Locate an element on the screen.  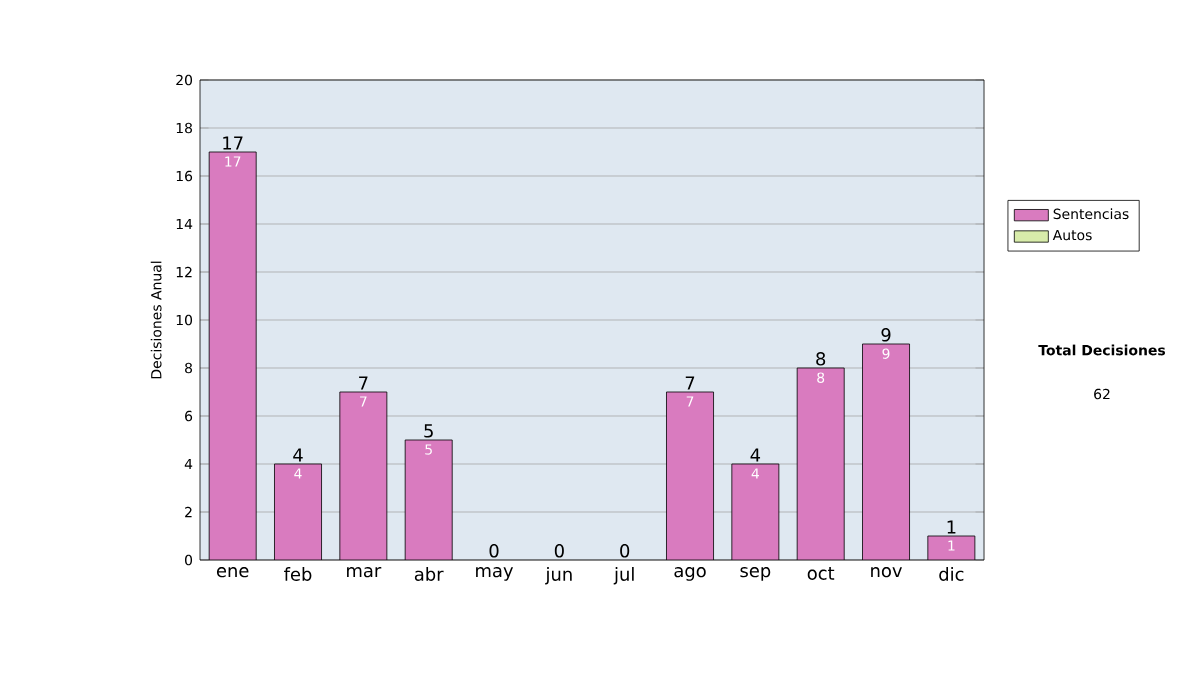
x-tick-label: abr is located at coordinates (429, 574).